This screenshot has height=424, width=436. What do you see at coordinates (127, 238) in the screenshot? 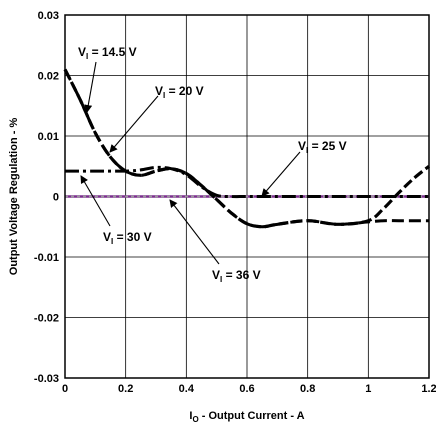
I see `annotation-label: VI = 30 V` at bounding box center [127, 238].